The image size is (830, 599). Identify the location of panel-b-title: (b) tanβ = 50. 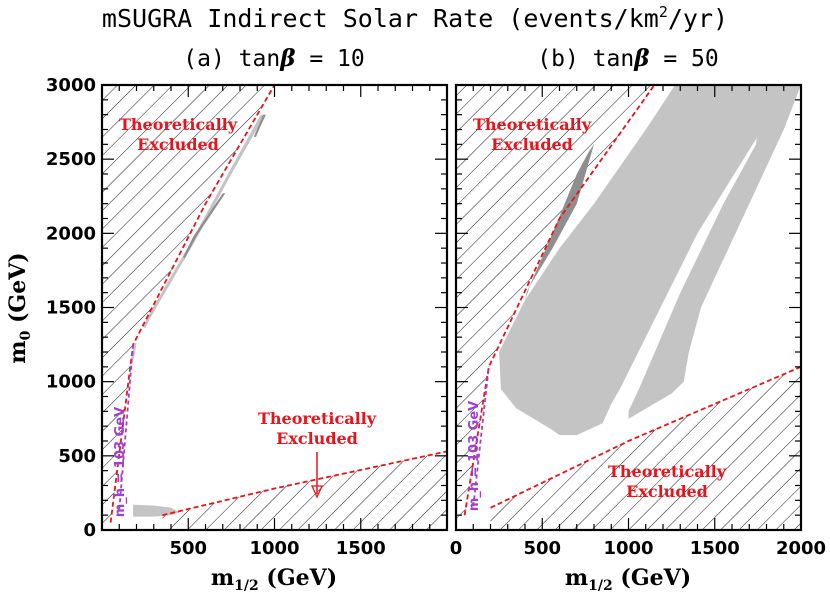
(627, 58).